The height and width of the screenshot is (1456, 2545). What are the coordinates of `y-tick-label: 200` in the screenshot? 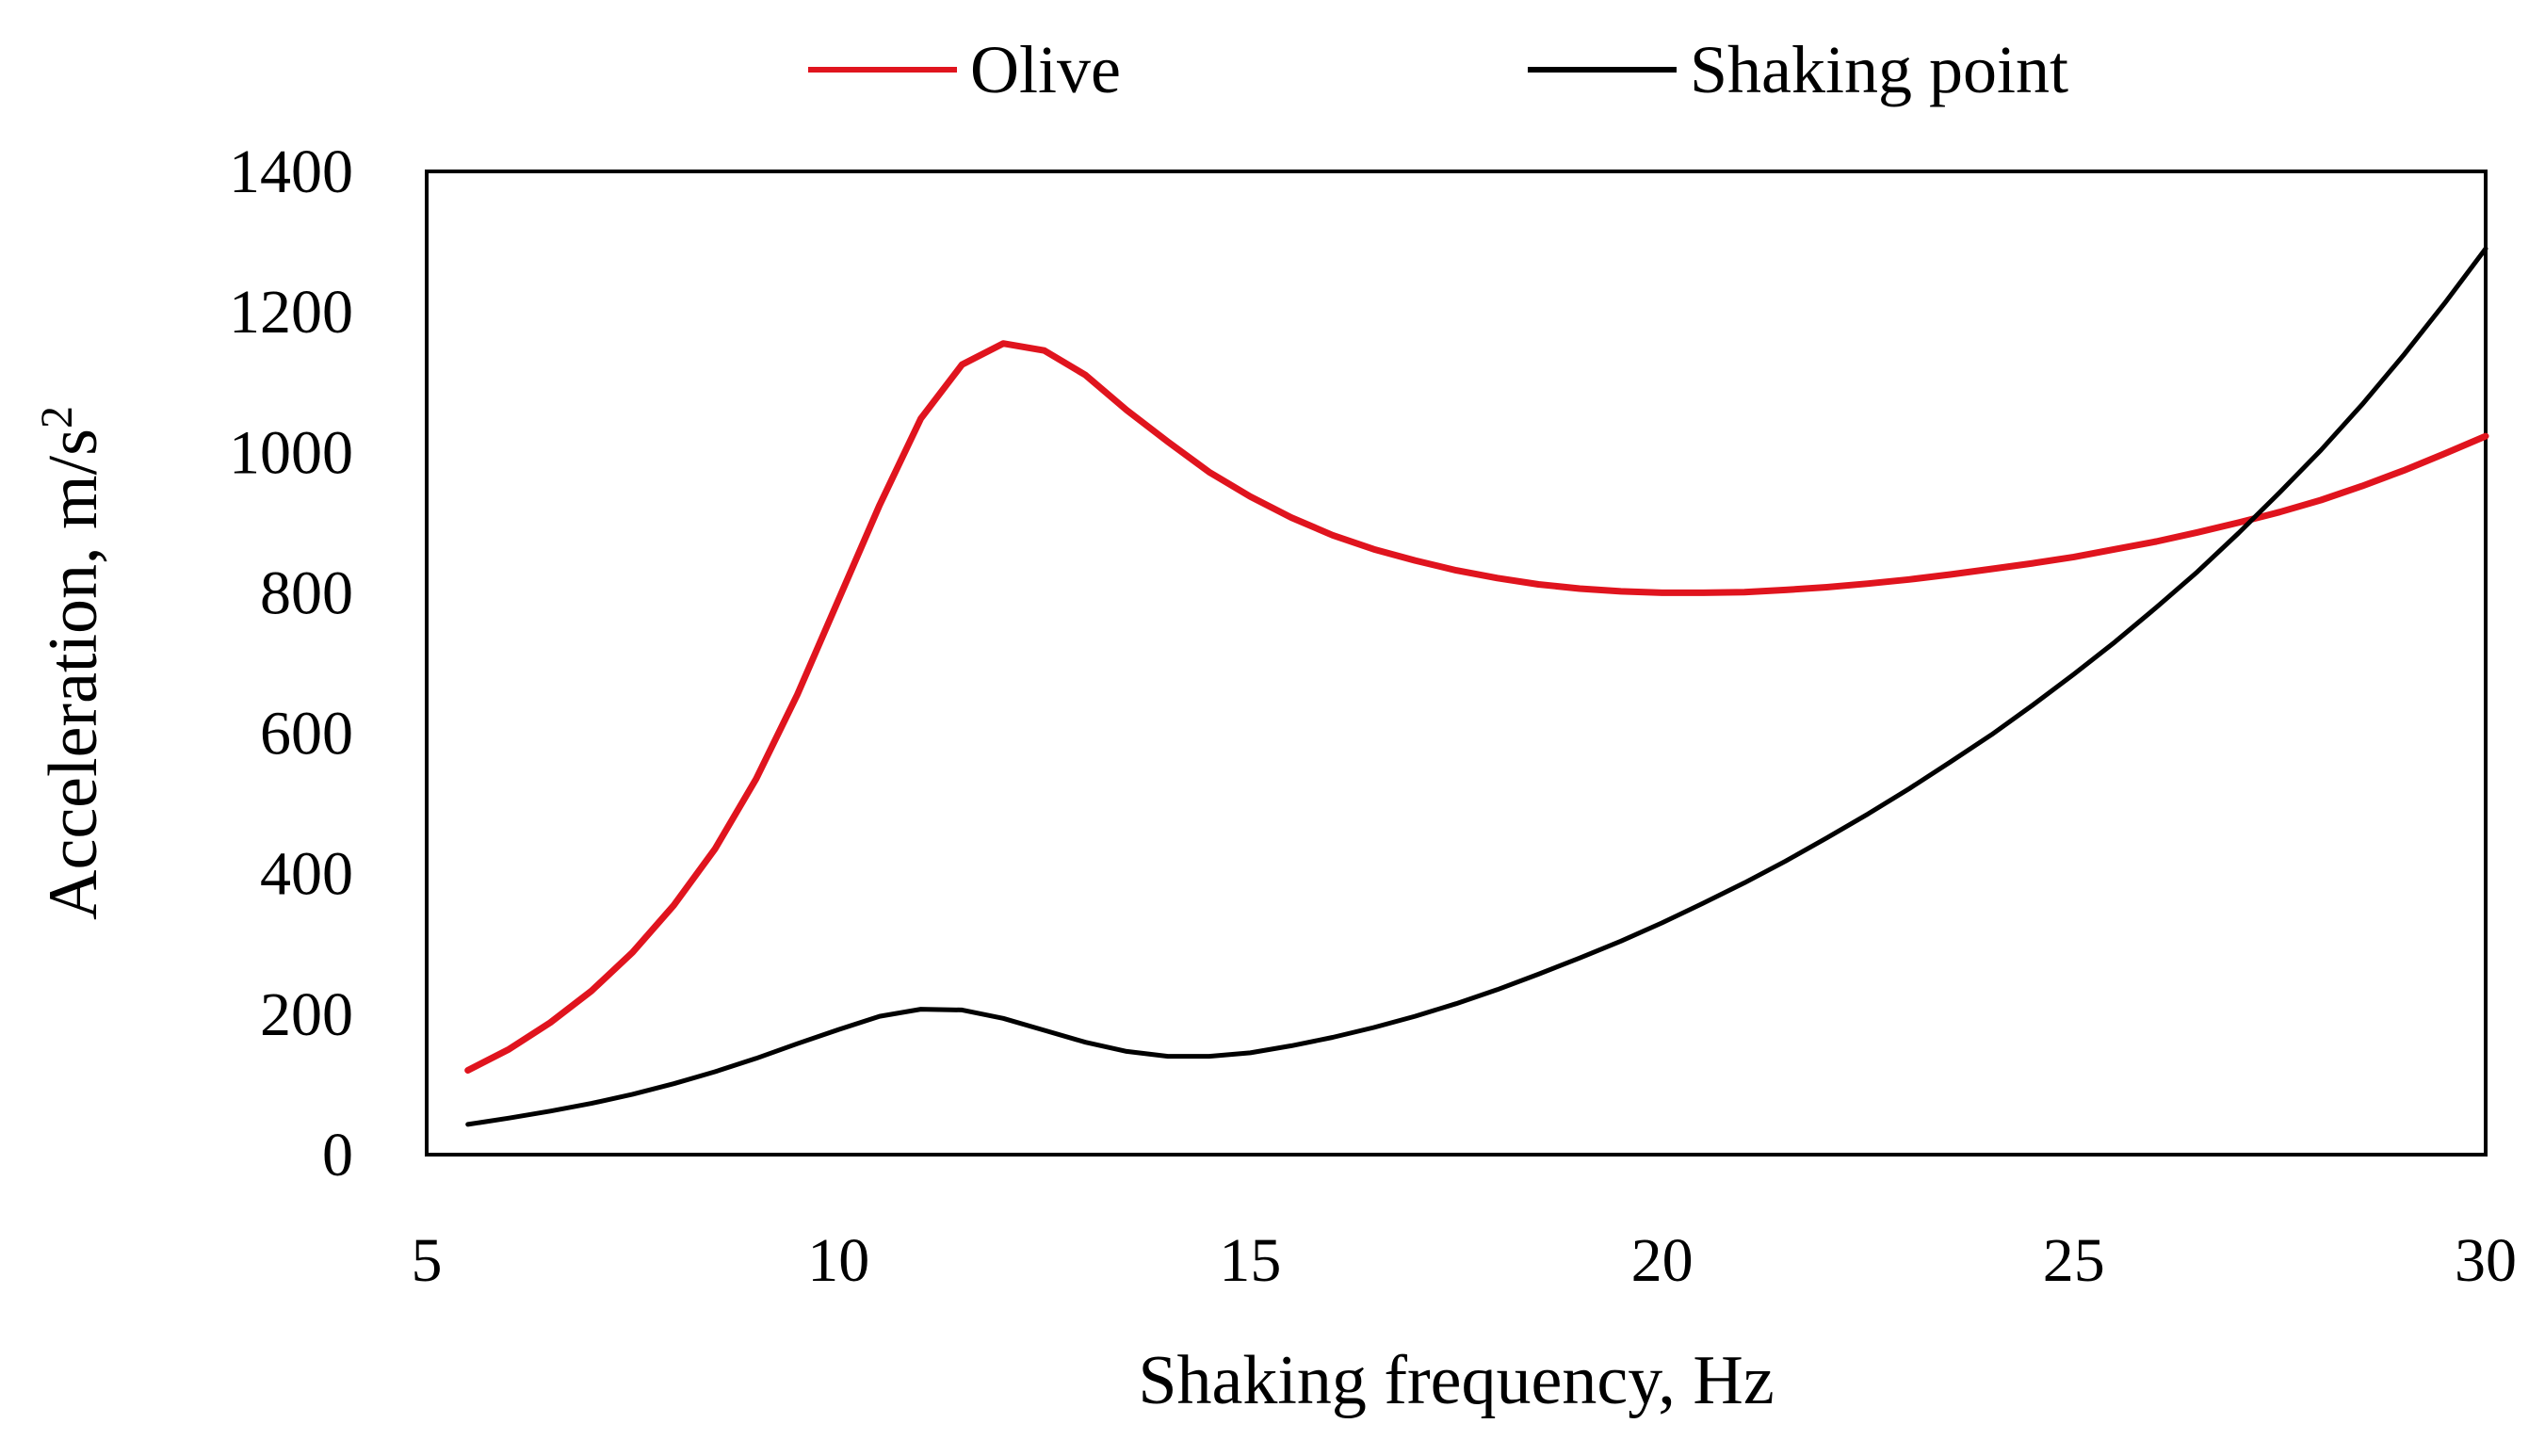 It's located at (306, 1014).